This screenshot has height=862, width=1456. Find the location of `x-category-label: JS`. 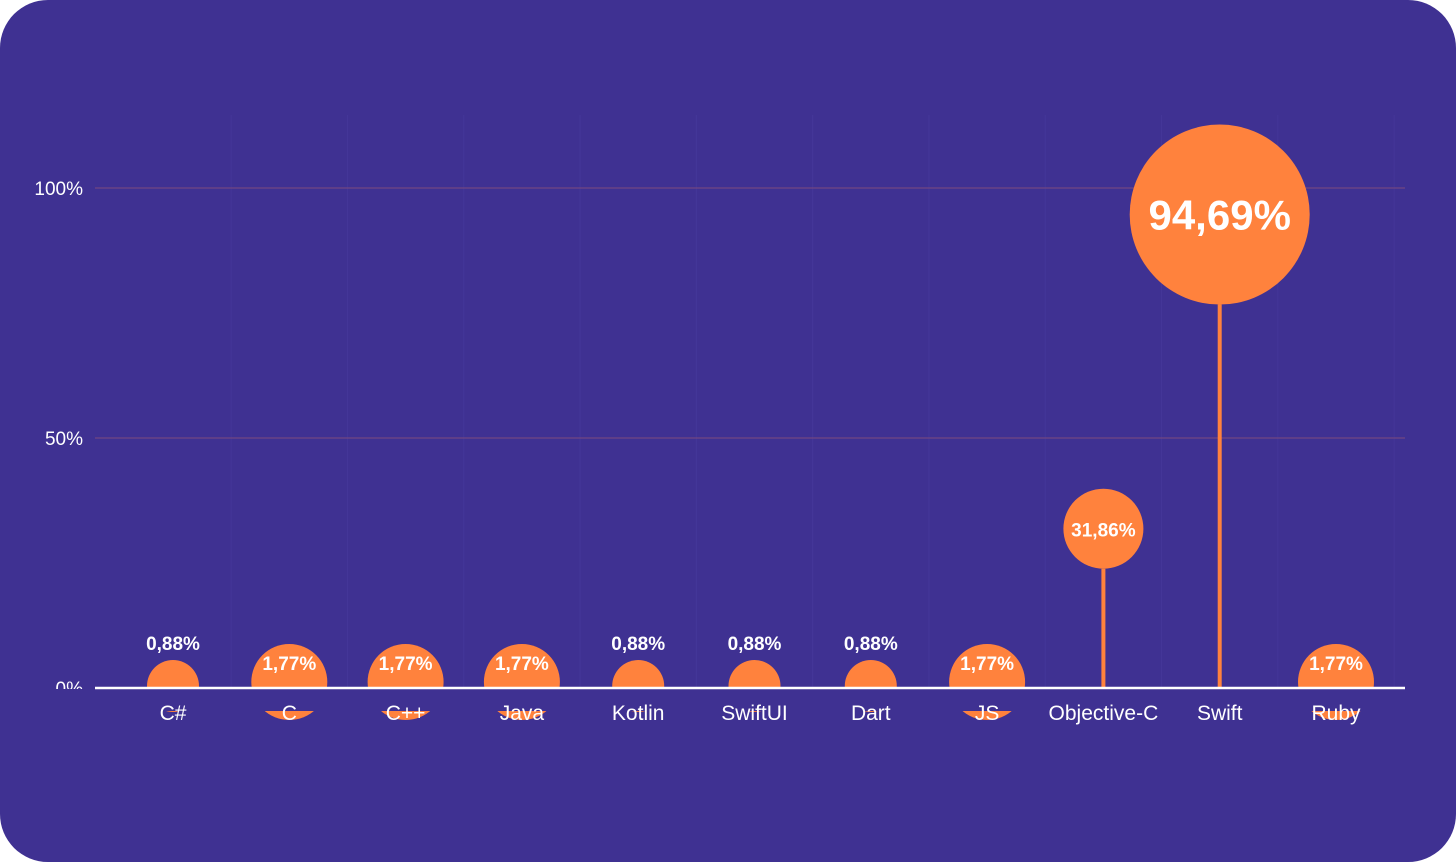

x-category-label: JS is located at coordinates (987, 713).